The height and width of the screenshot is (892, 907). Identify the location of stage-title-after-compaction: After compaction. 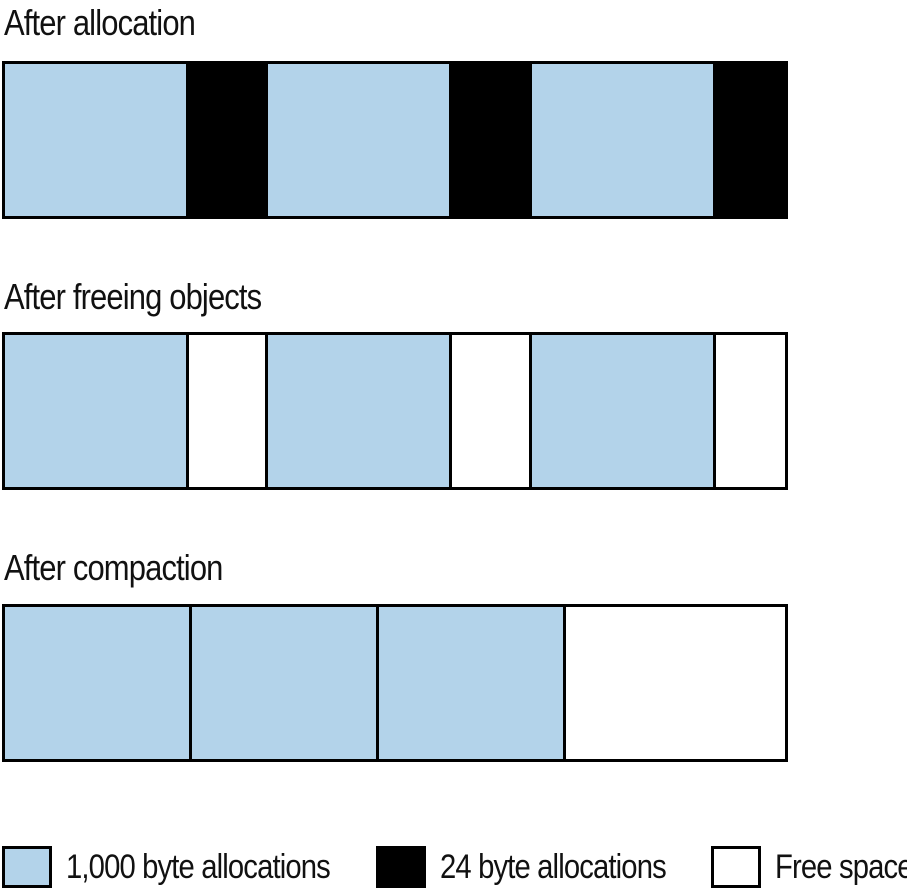
(113, 567).